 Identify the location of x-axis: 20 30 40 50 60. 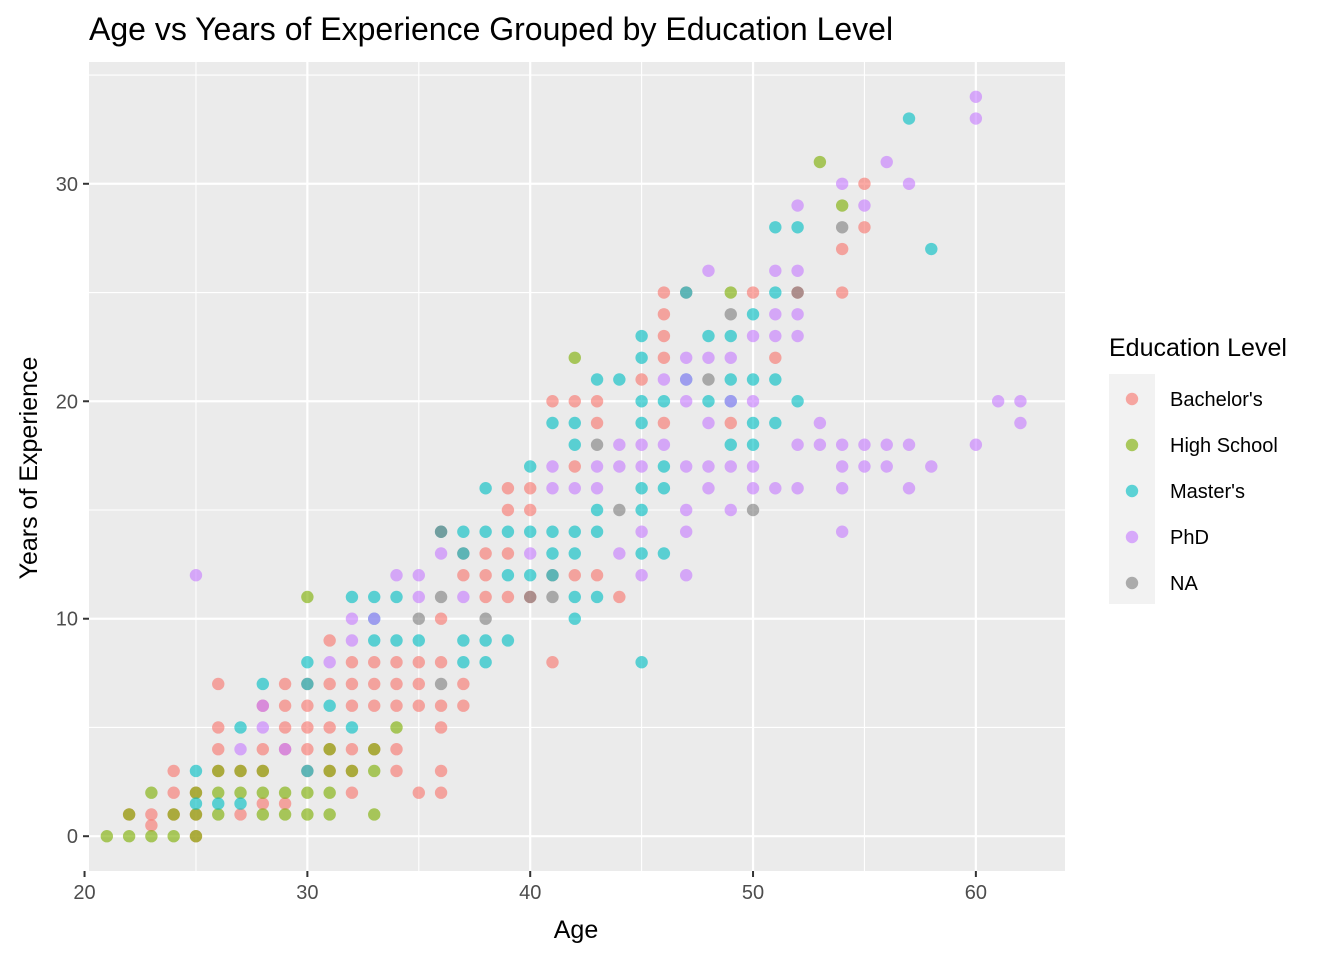
(530, 887).